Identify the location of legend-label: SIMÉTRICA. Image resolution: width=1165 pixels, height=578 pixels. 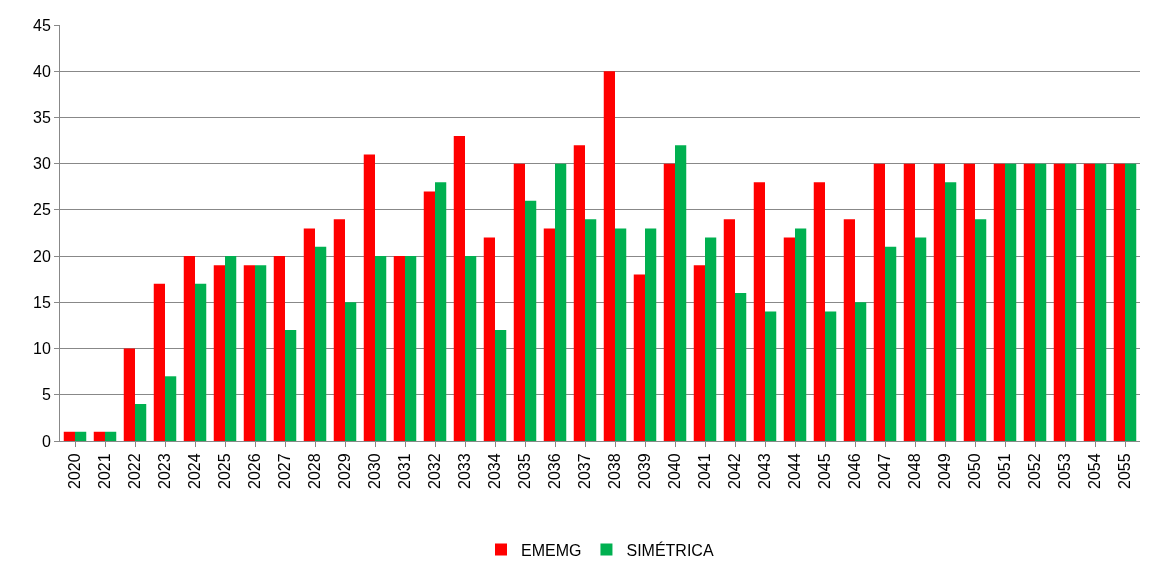
(670, 549).